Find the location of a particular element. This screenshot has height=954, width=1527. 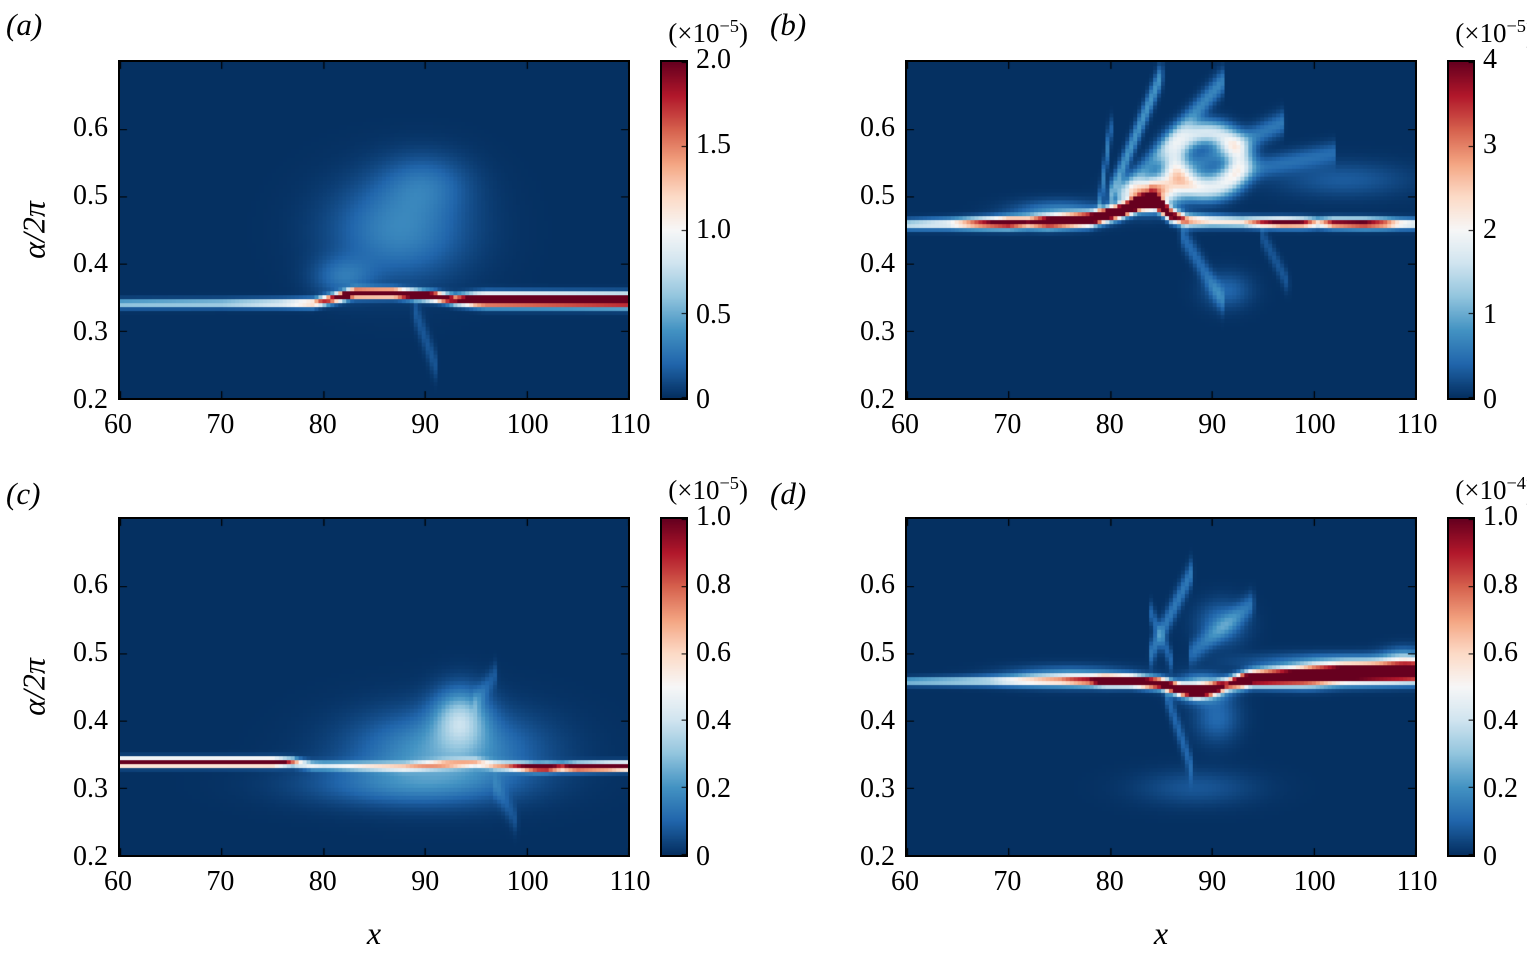

colorbar-b is located at coordinates (1461, 230).